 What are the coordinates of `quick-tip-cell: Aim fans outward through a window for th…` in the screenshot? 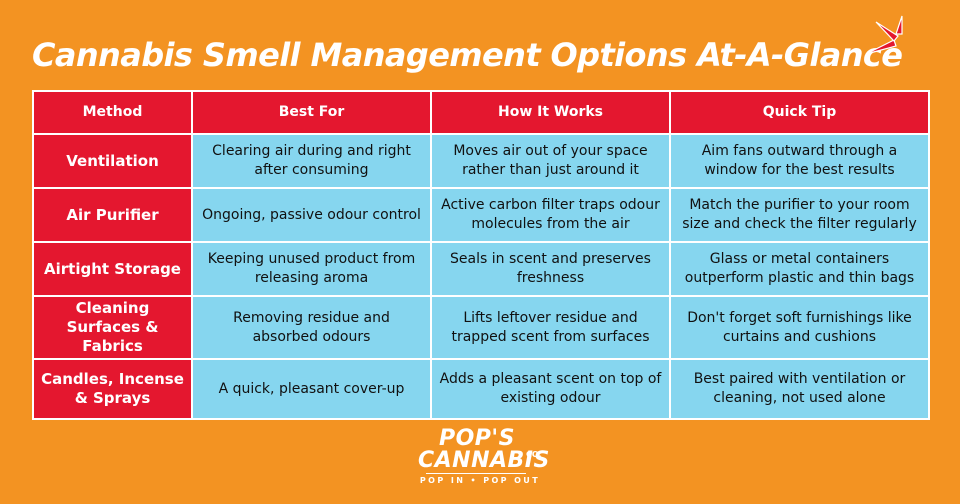 It's located at (799, 161).